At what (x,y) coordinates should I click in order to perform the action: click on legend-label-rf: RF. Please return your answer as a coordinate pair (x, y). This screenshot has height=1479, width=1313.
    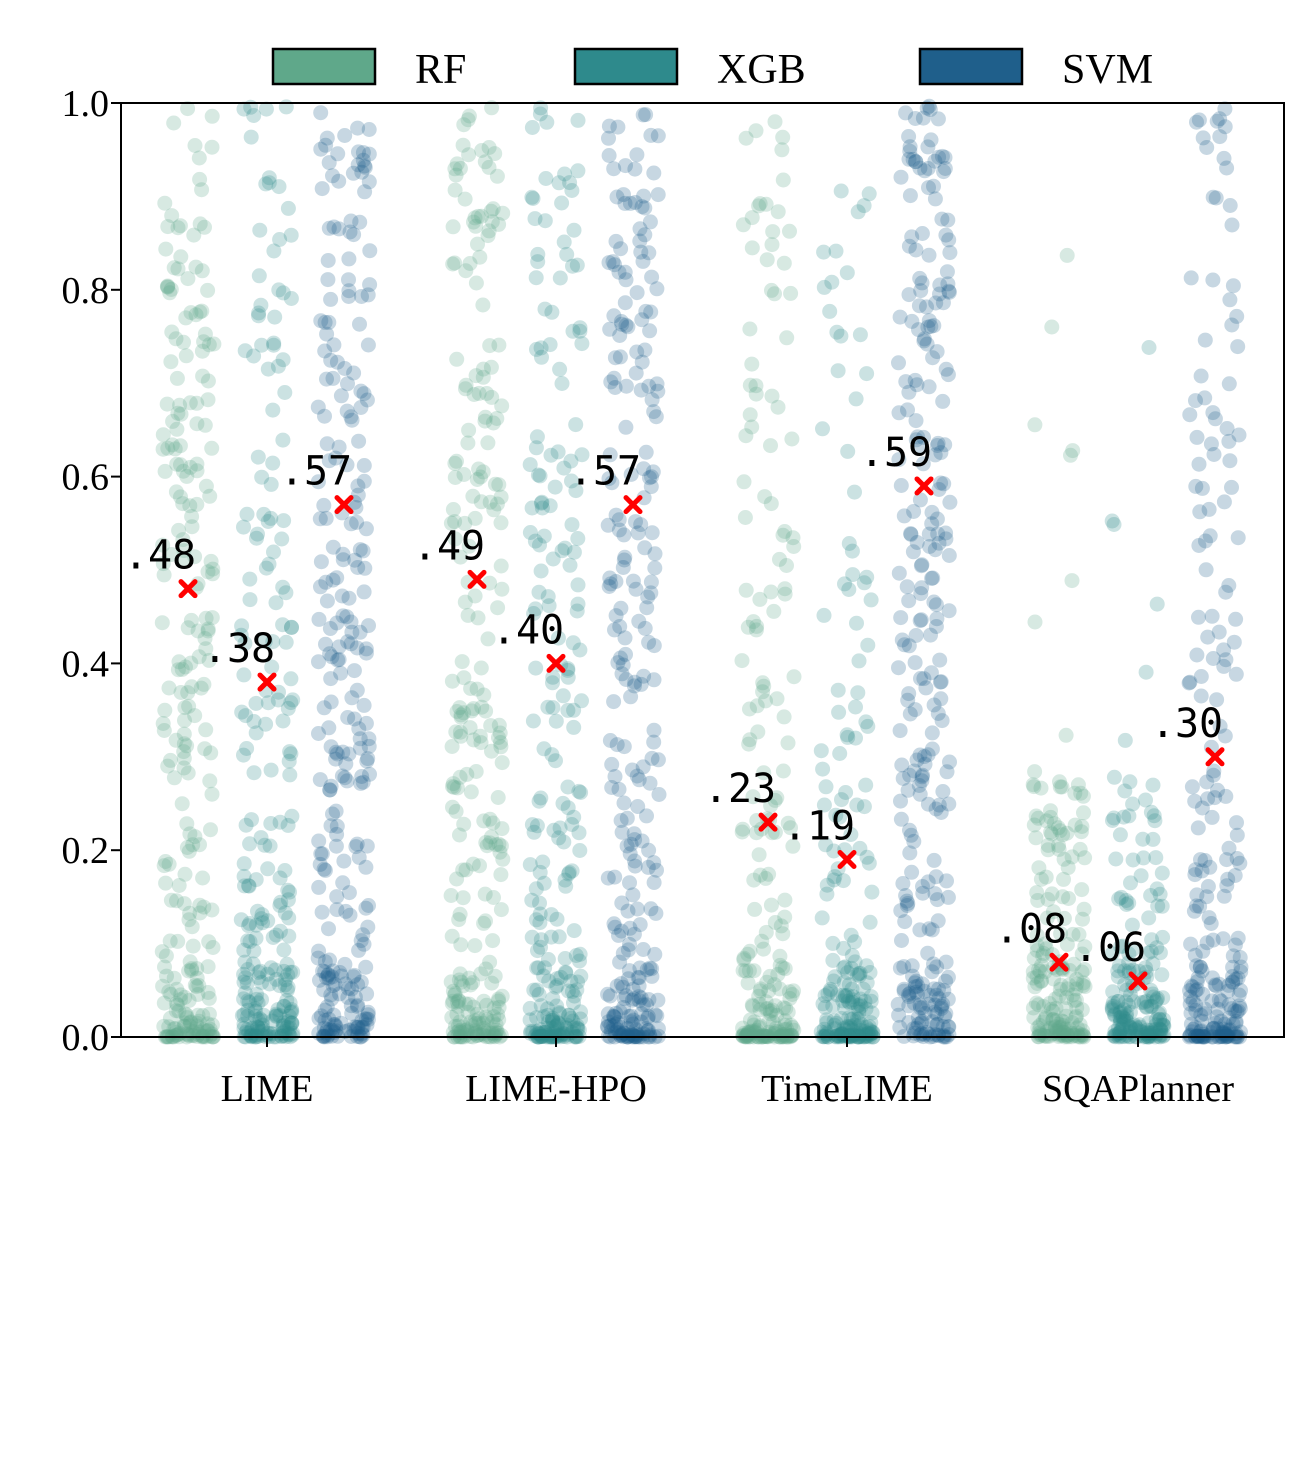
    Looking at the image, I should click on (440, 70).